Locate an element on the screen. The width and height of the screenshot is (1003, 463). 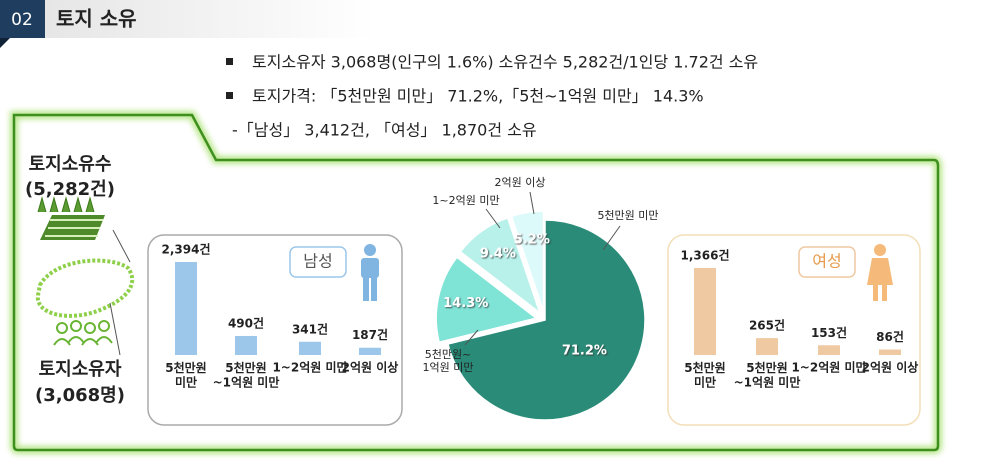
value-label: 9.4% is located at coordinates (498, 254).